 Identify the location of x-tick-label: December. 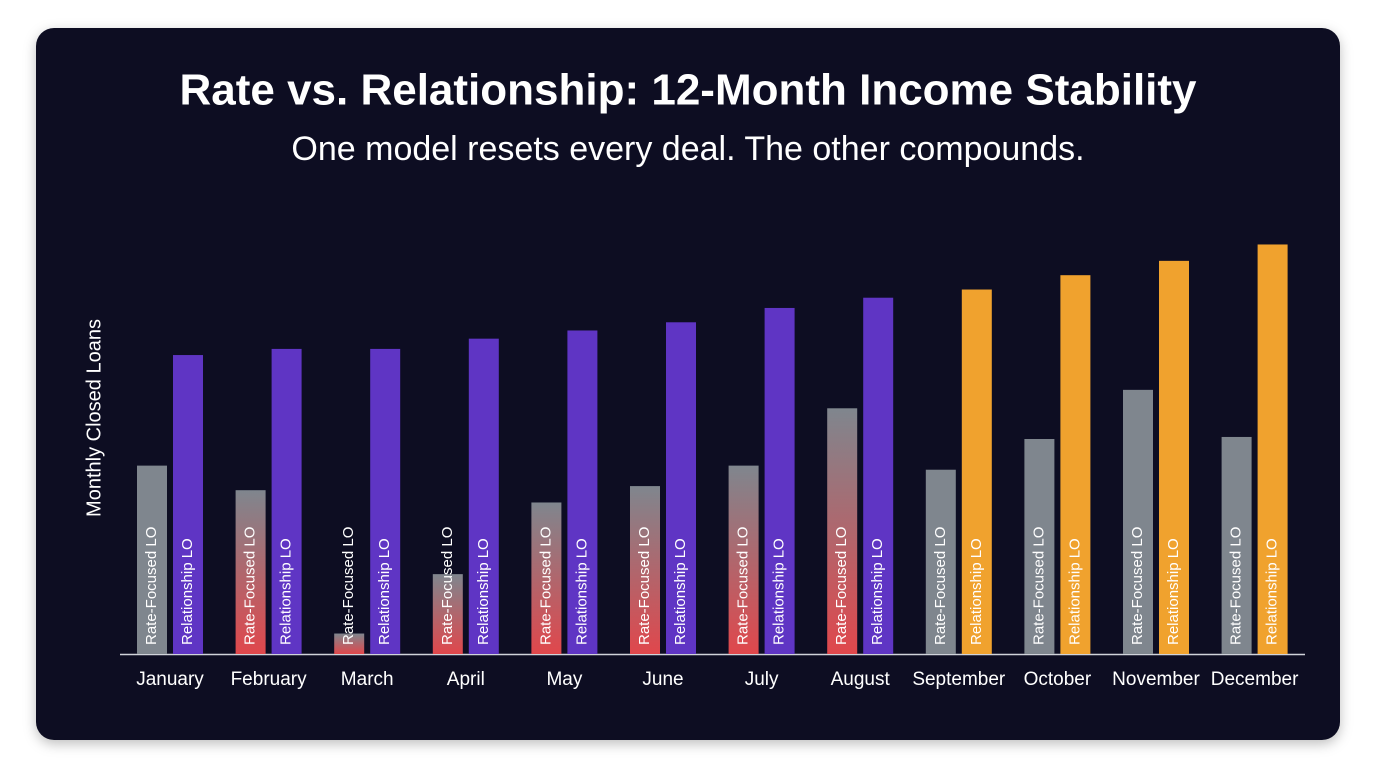
(1255, 679).